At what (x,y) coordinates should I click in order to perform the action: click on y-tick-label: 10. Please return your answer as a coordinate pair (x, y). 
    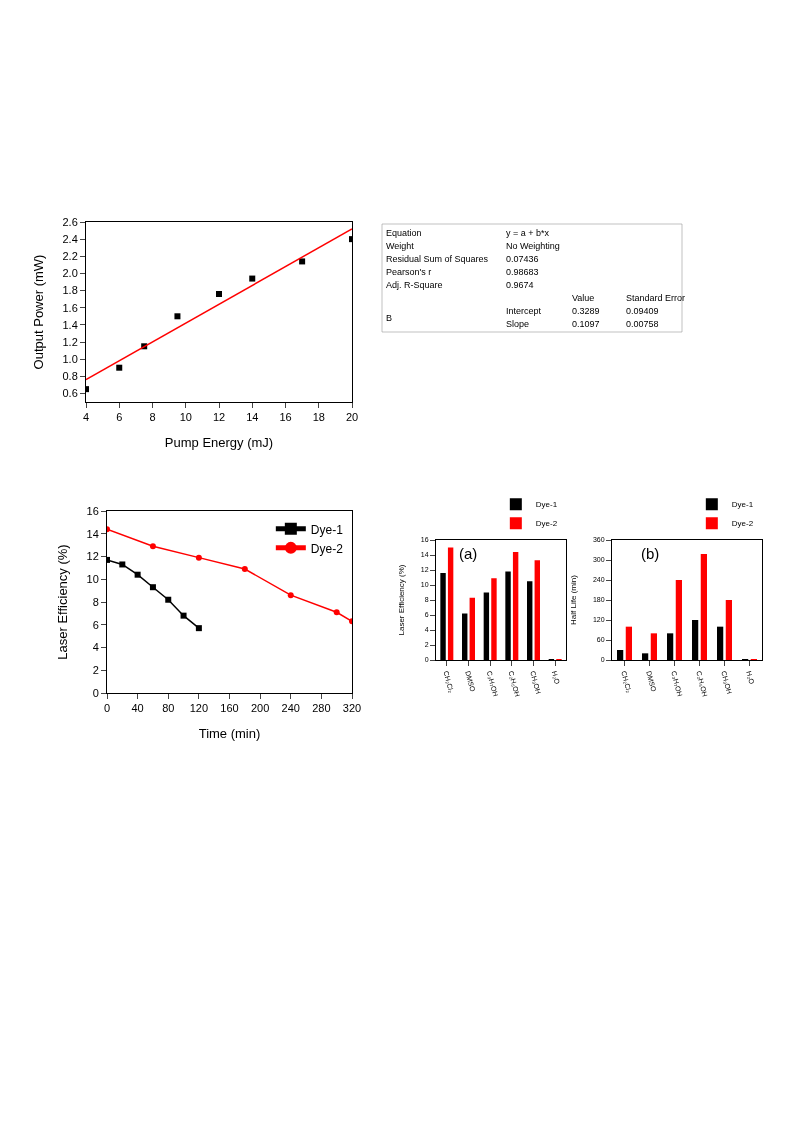
    Looking at the image, I should click on (92, 579).